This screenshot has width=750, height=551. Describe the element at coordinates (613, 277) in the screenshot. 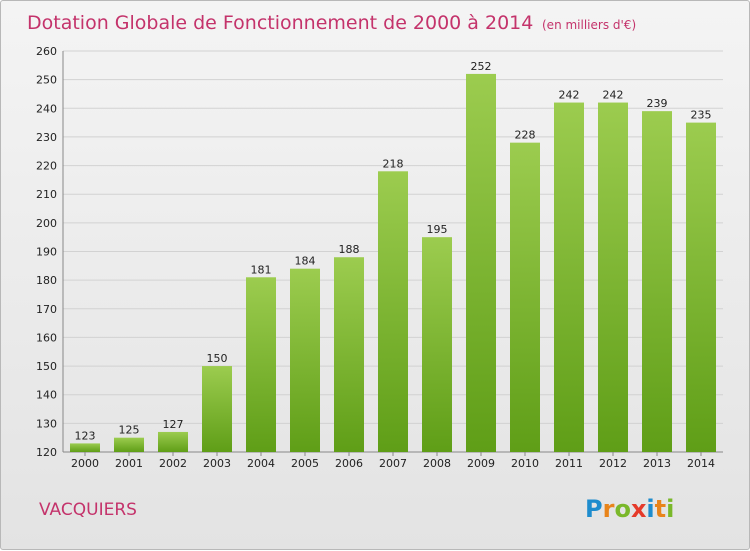

I see `bar-2012` at that location.